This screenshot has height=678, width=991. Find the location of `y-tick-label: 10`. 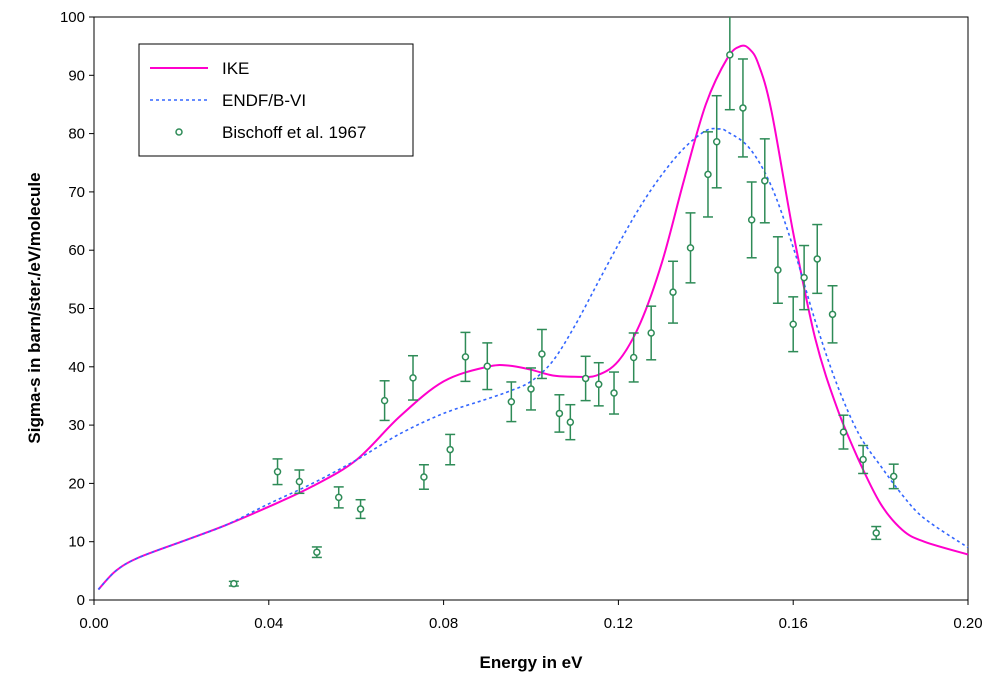

y-tick-label: 10 is located at coordinates (76, 542).